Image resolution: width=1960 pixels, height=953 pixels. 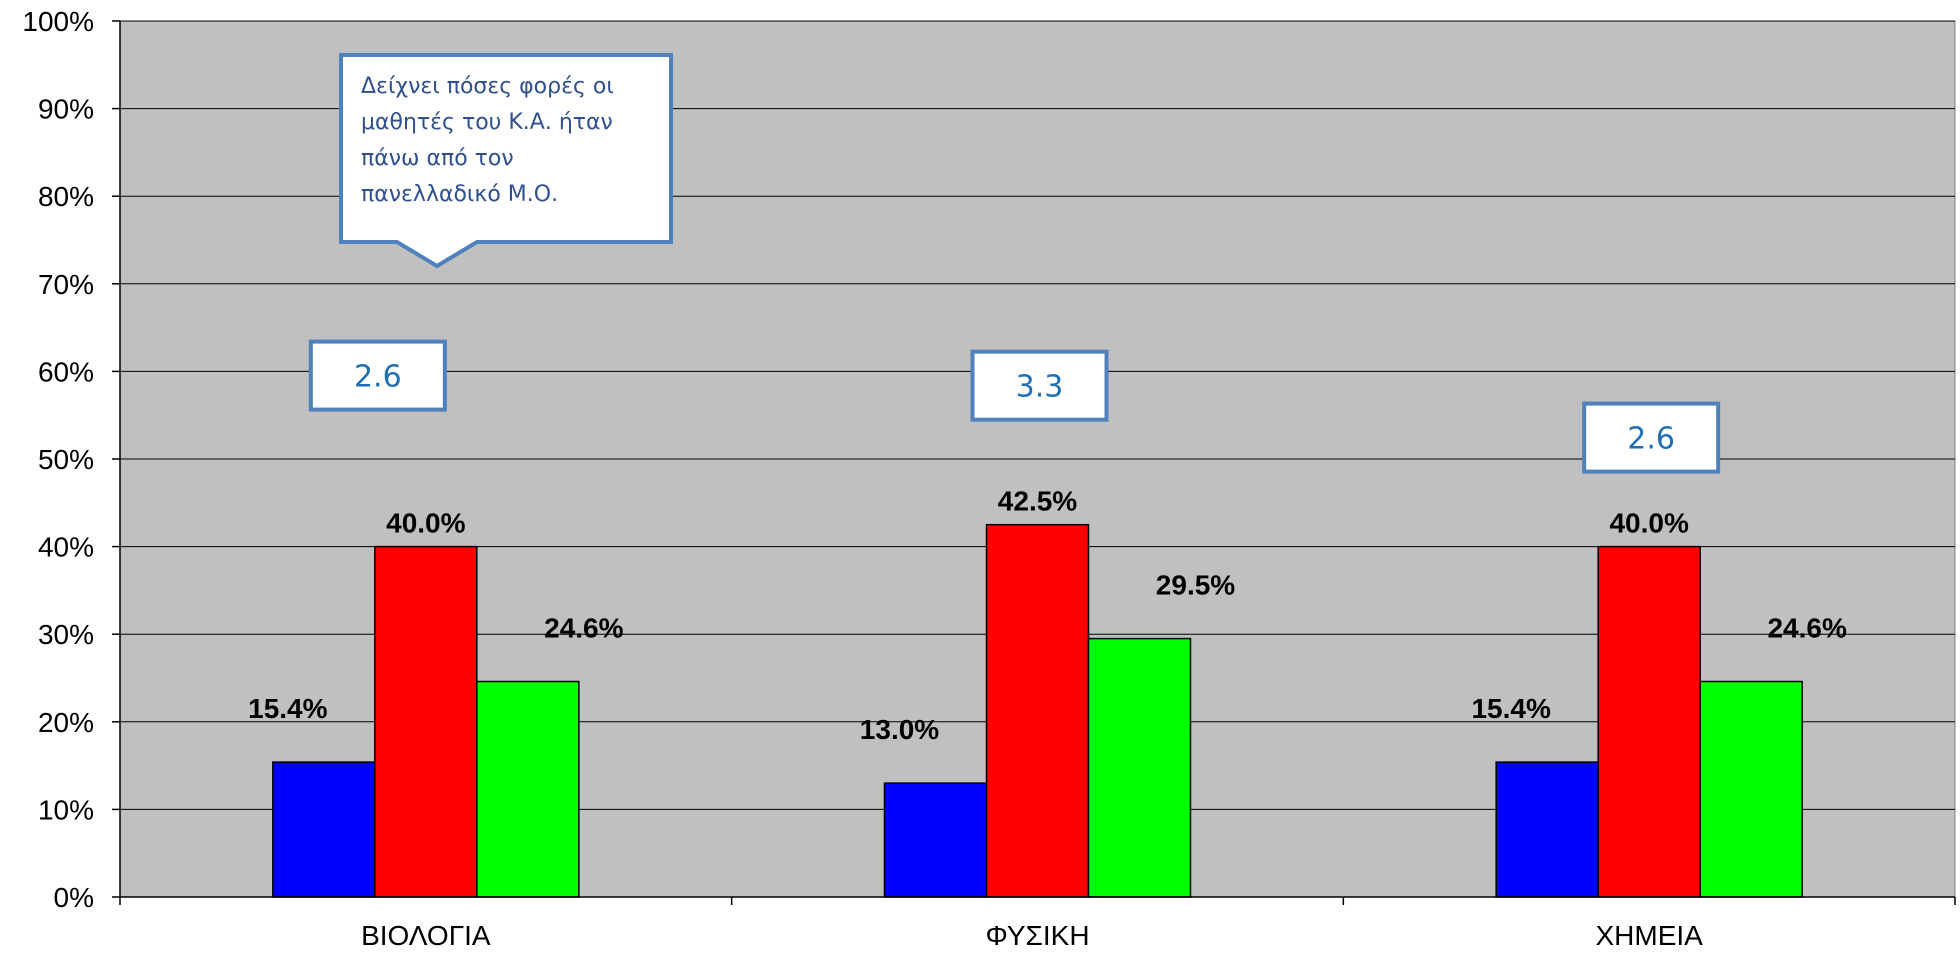 What do you see at coordinates (66, 196) in the screenshot?
I see `y-tick-label: 80%` at bounding box center [66, 196].